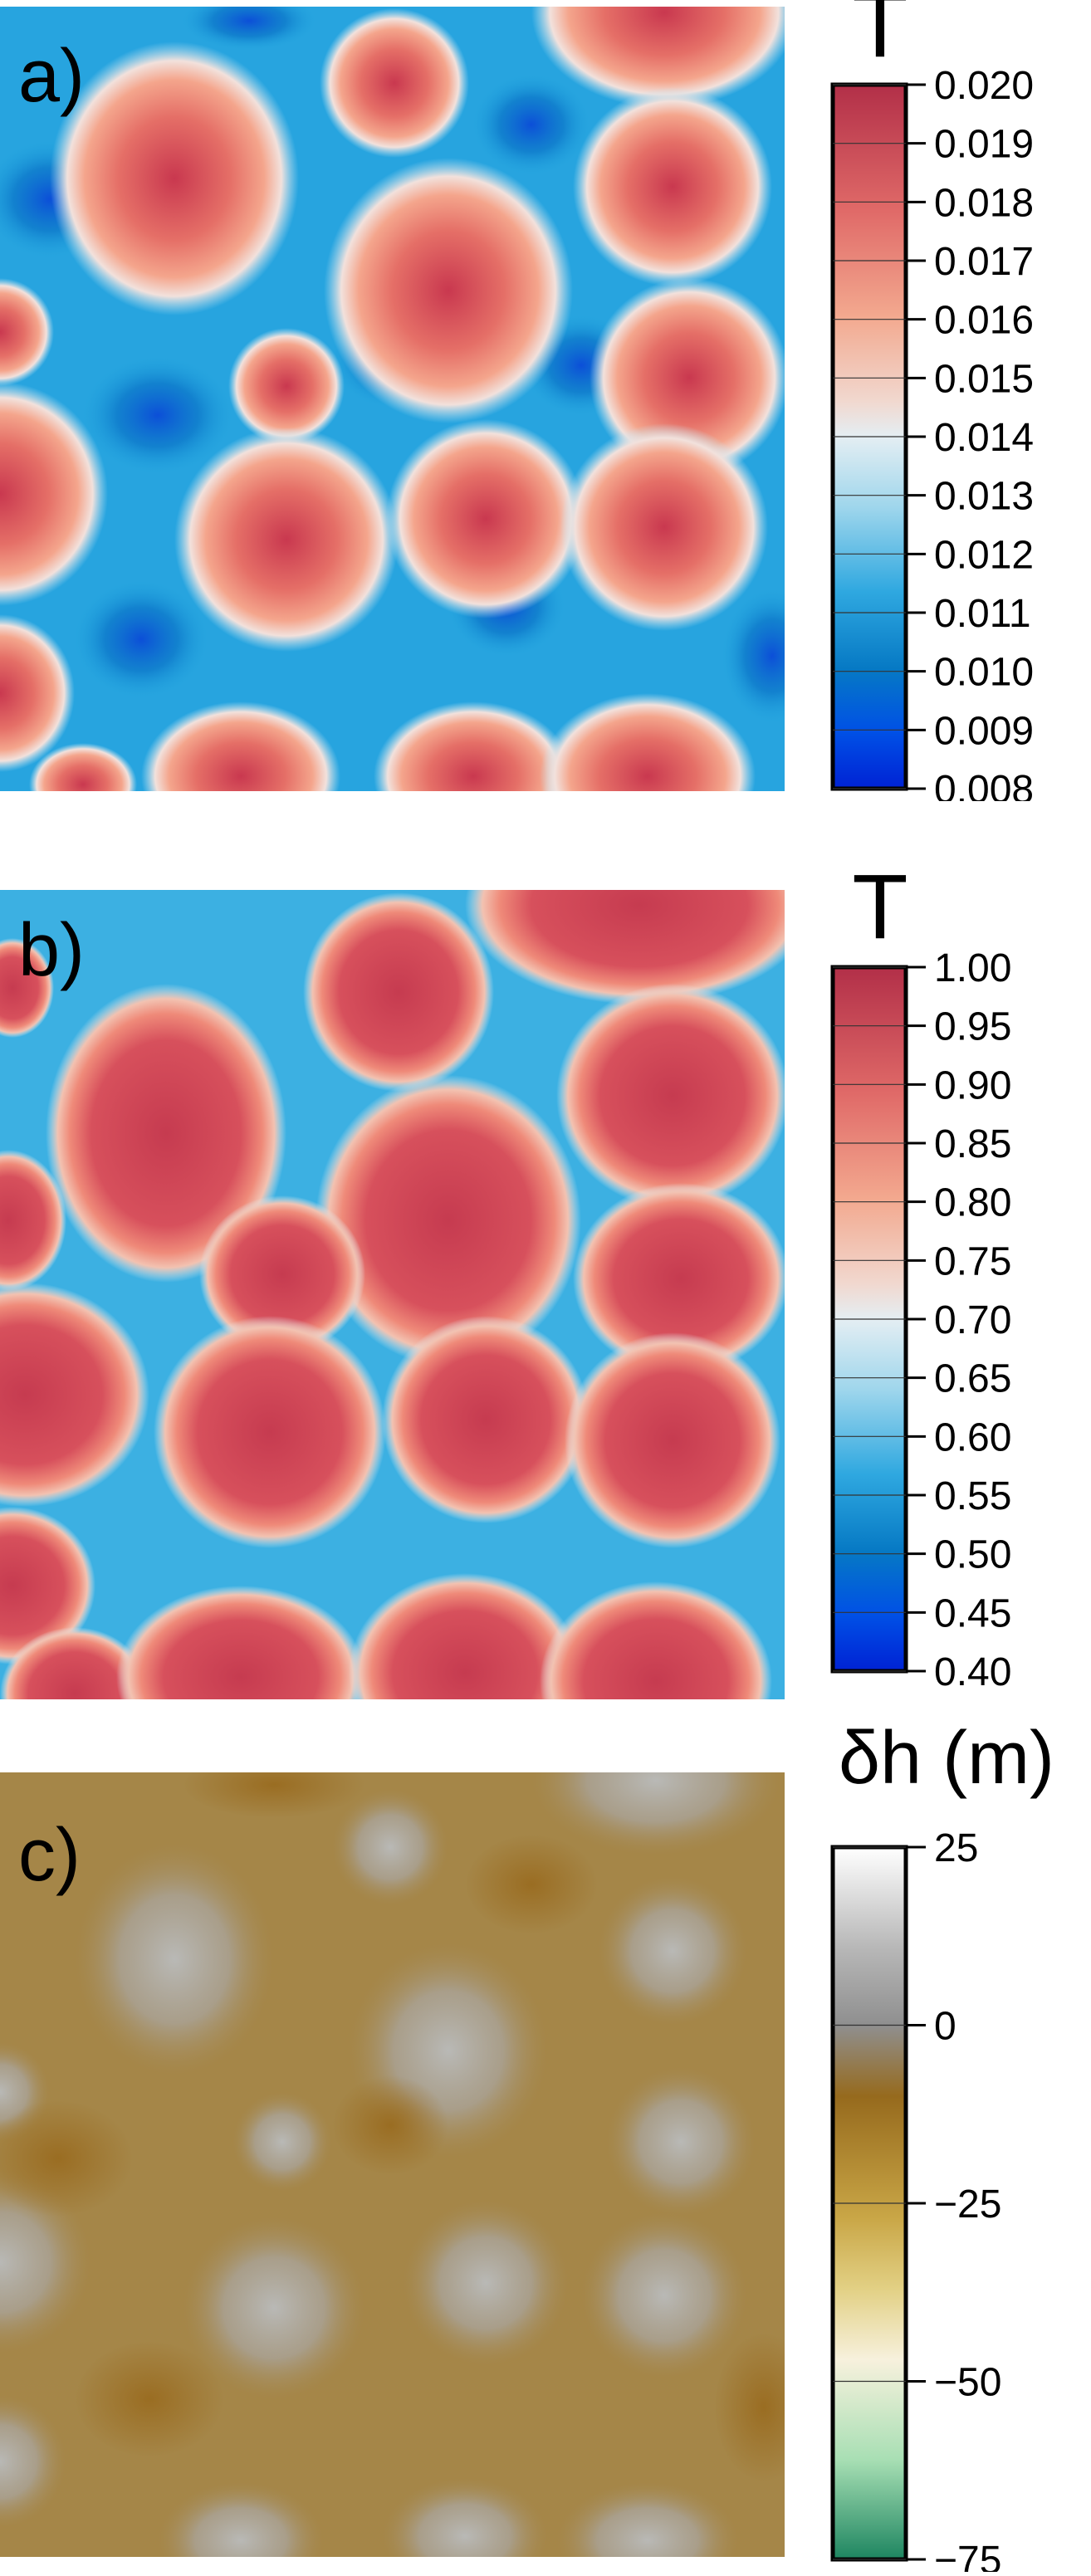 This screenshot has height=2576, width=1091. Describe the element at coordinates (973, 1144) in the screenshot. I see `colorbar-tick-label: 0.85` at that location.